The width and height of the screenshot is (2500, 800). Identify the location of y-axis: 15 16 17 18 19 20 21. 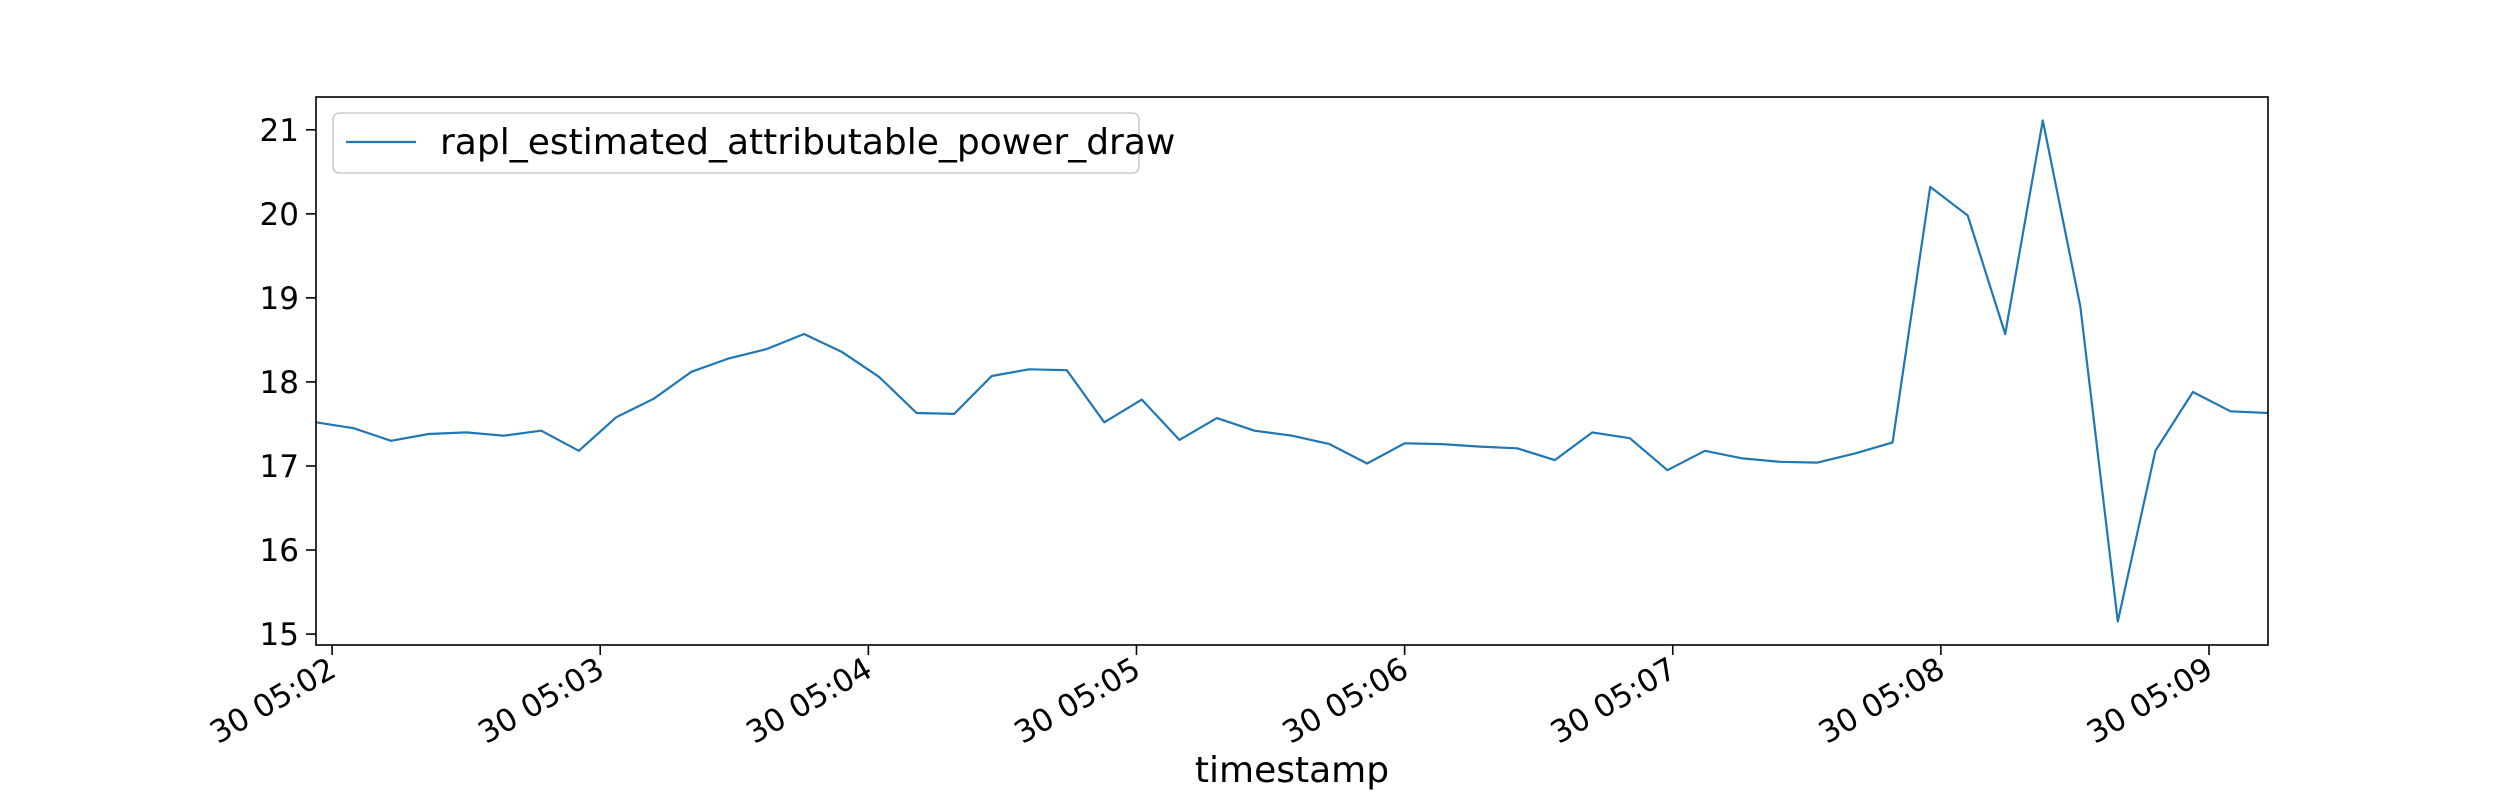
(288, 383).